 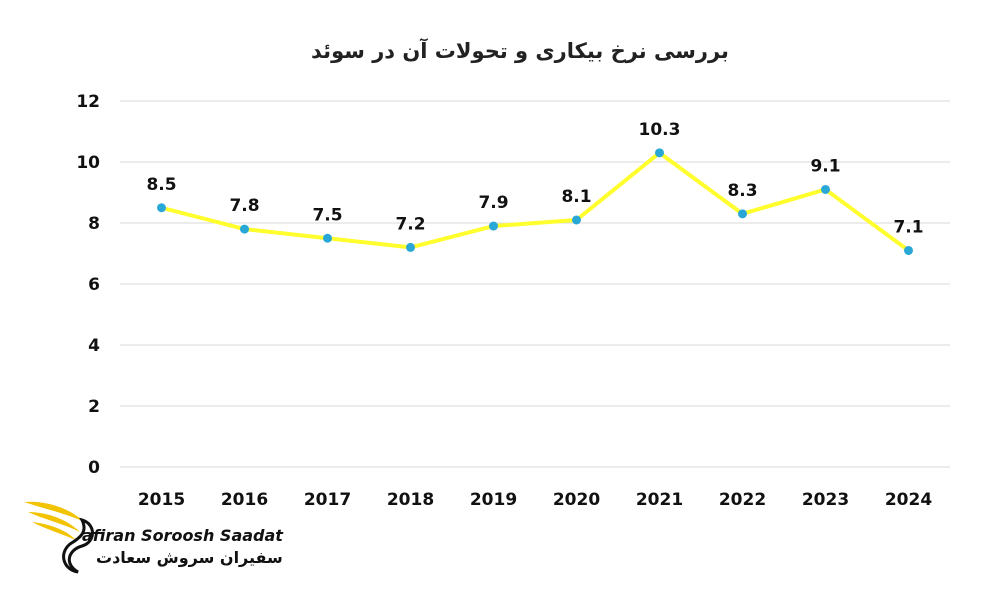 I want to click on y-axis-ticks: 0 2 4 6 8 10 12, so click(x=88, y=285).